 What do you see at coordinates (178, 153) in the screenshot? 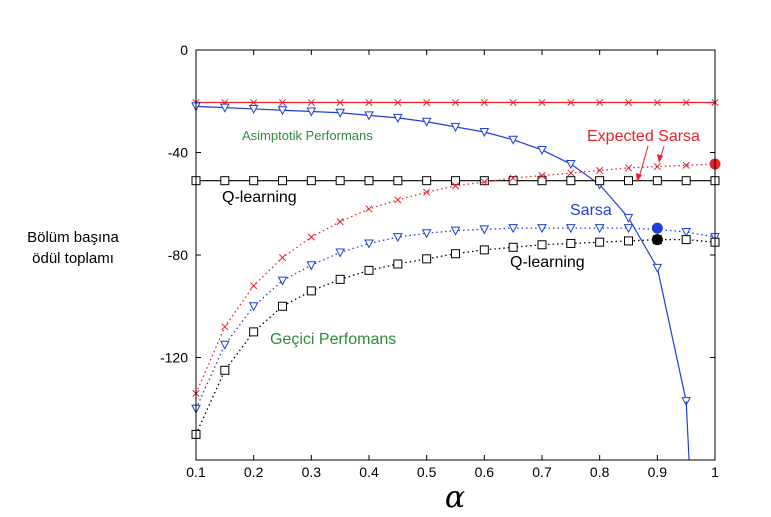
I see `y-tick-label: -40` at bounding box center [178, 153].